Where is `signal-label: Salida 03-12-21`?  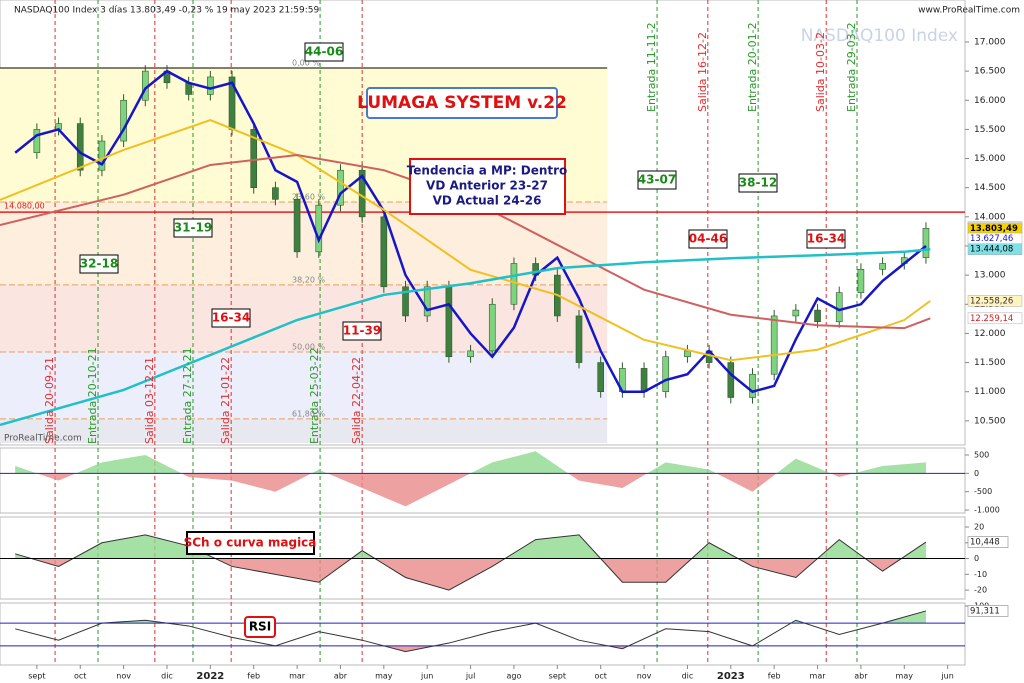 signal-label: Salida 03-12-21 is located at coordinates (149, 400).